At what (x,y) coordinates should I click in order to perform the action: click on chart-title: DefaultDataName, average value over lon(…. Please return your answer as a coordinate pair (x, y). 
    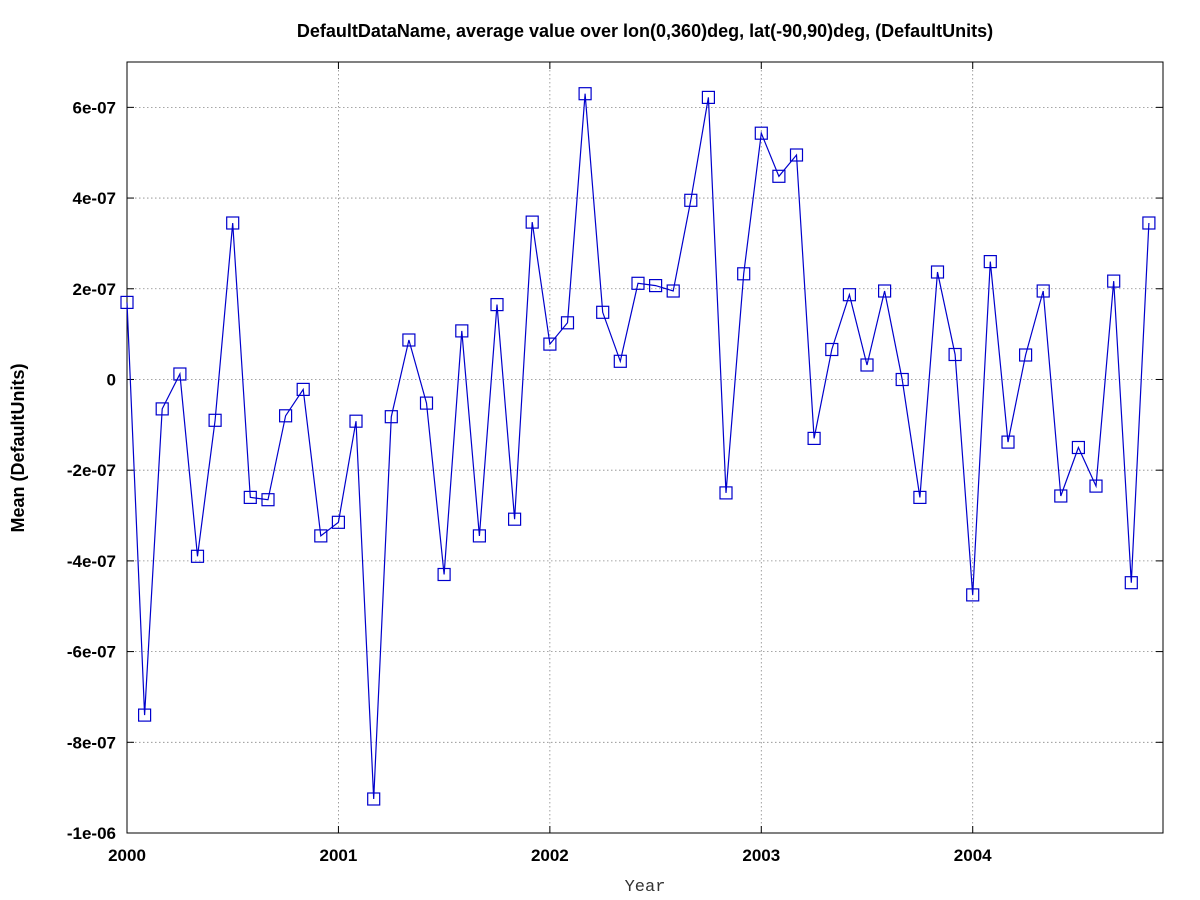
    Looking at the image, I should click on (645, 31).